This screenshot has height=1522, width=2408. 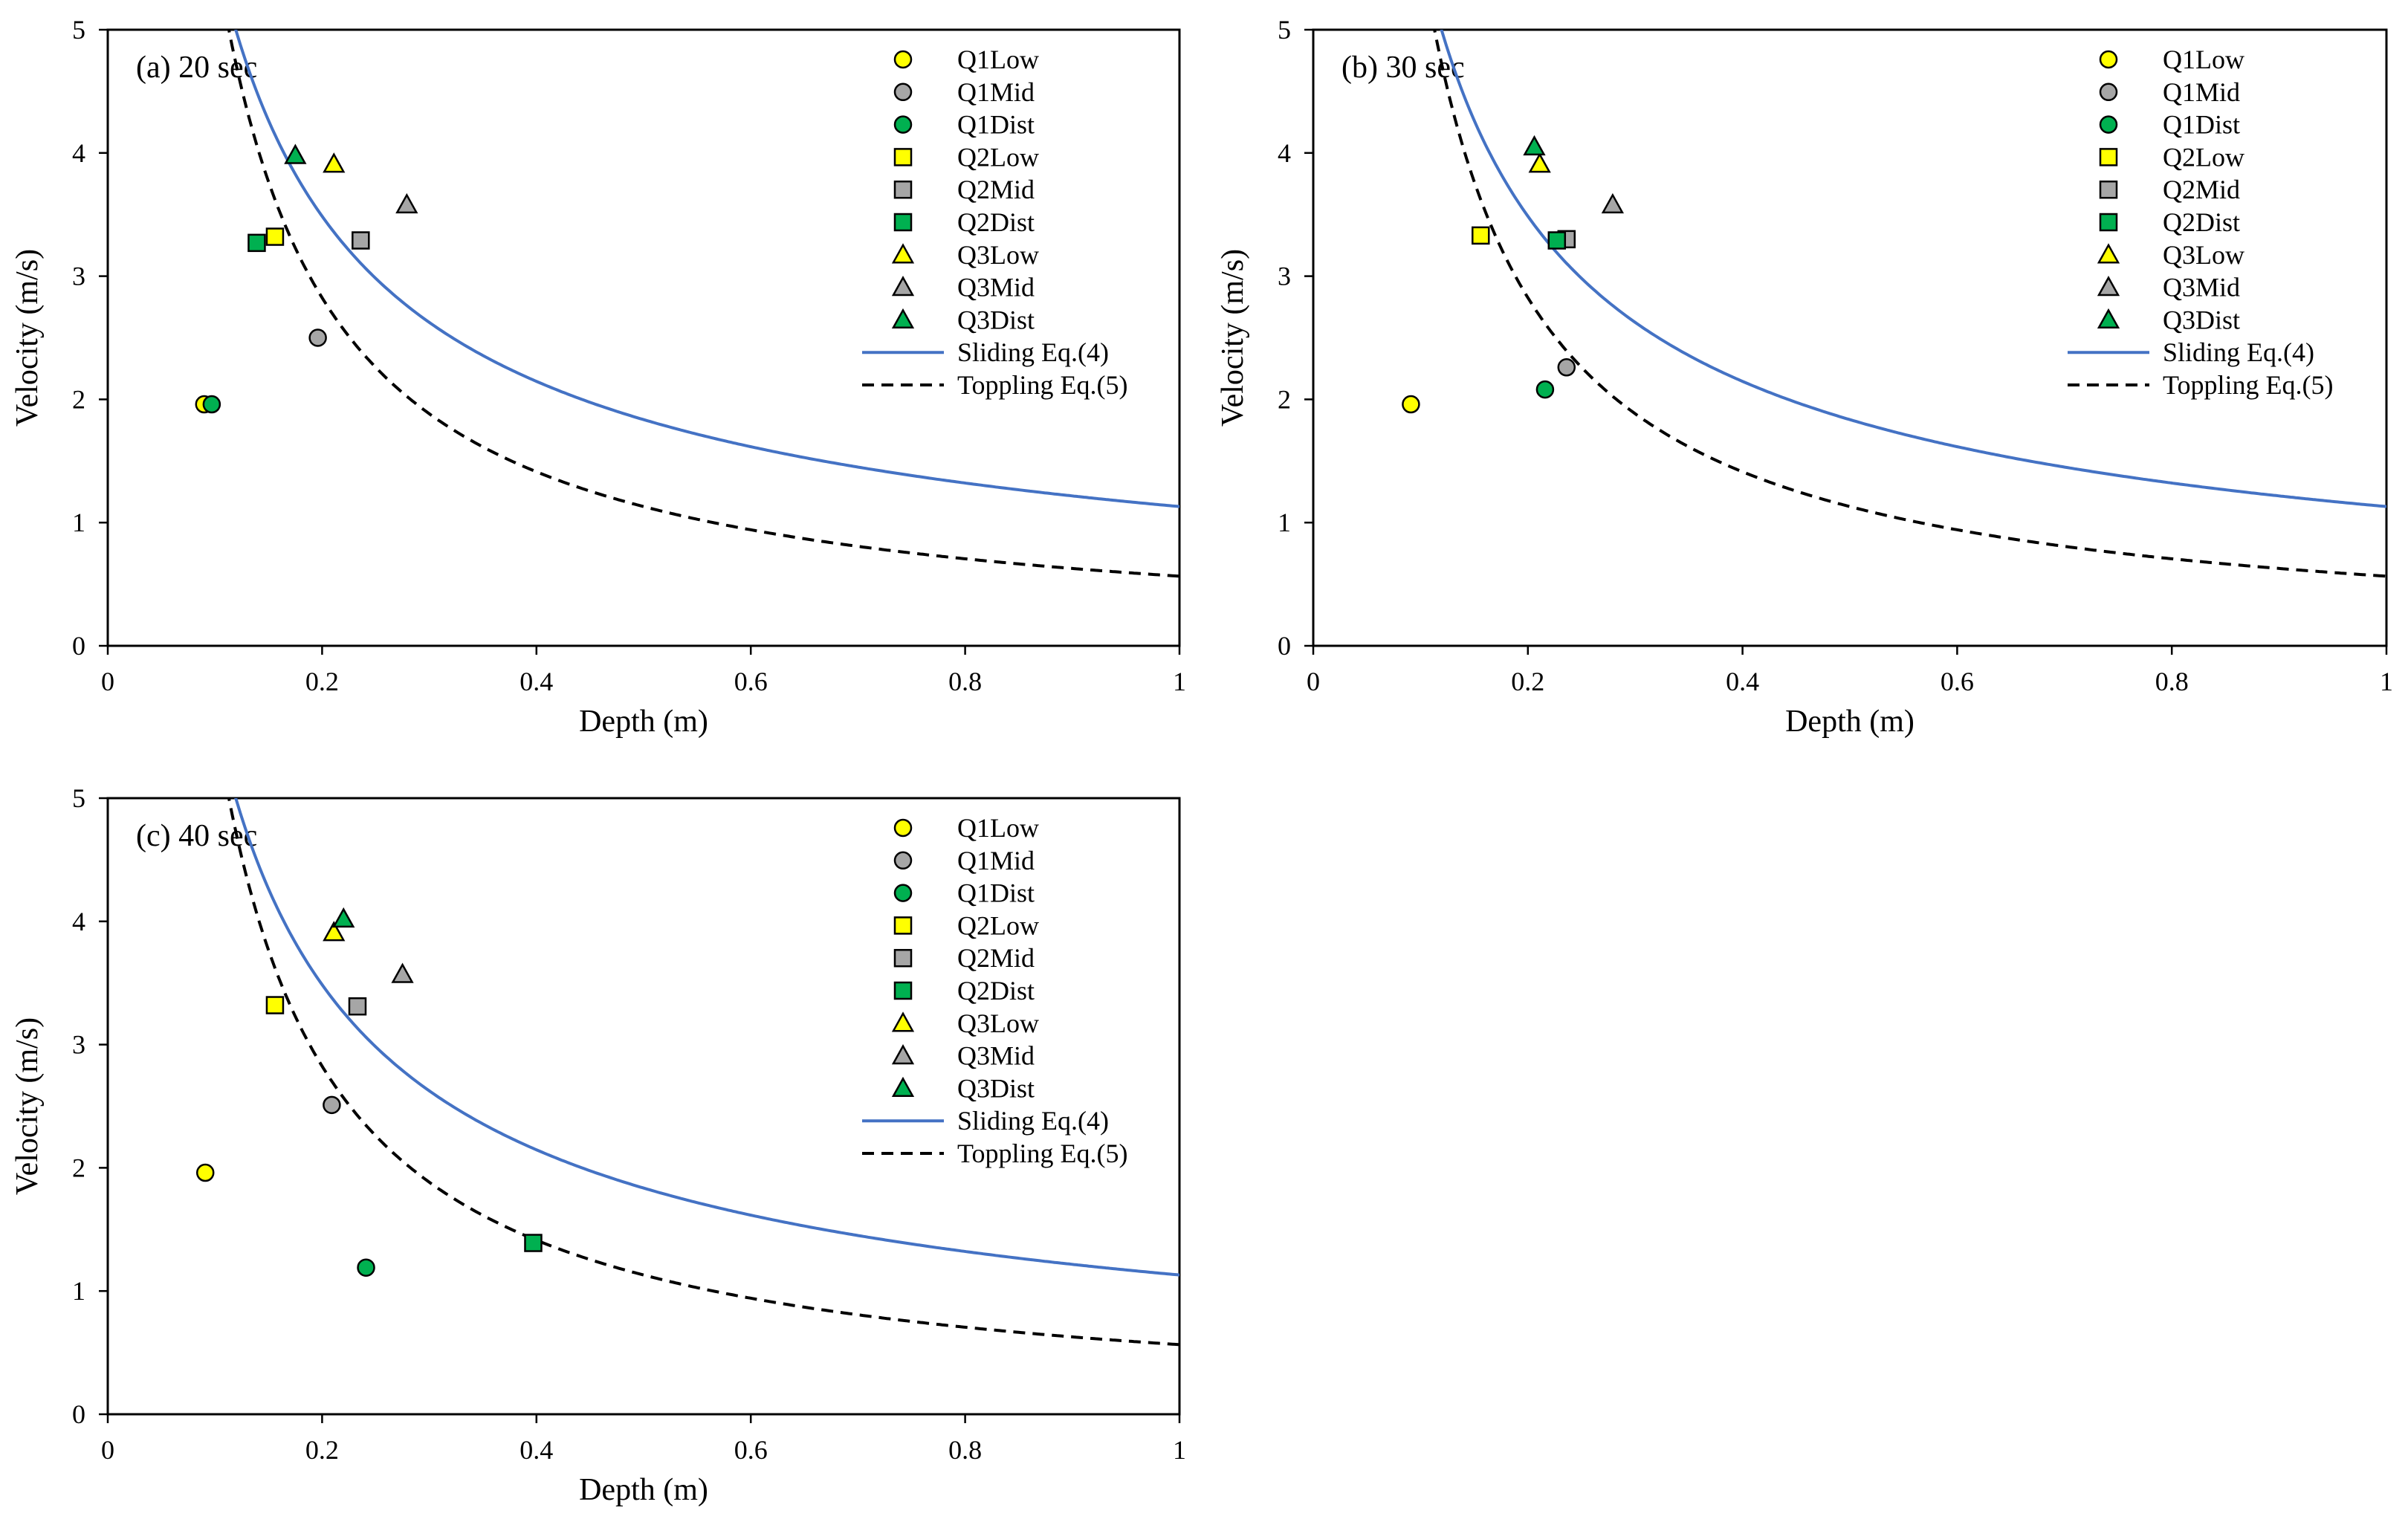 What do you see at coordinates (2108, 124) in the screenshot?
I see `legend-marker-q1dist` at bounding box center [2108, 124].